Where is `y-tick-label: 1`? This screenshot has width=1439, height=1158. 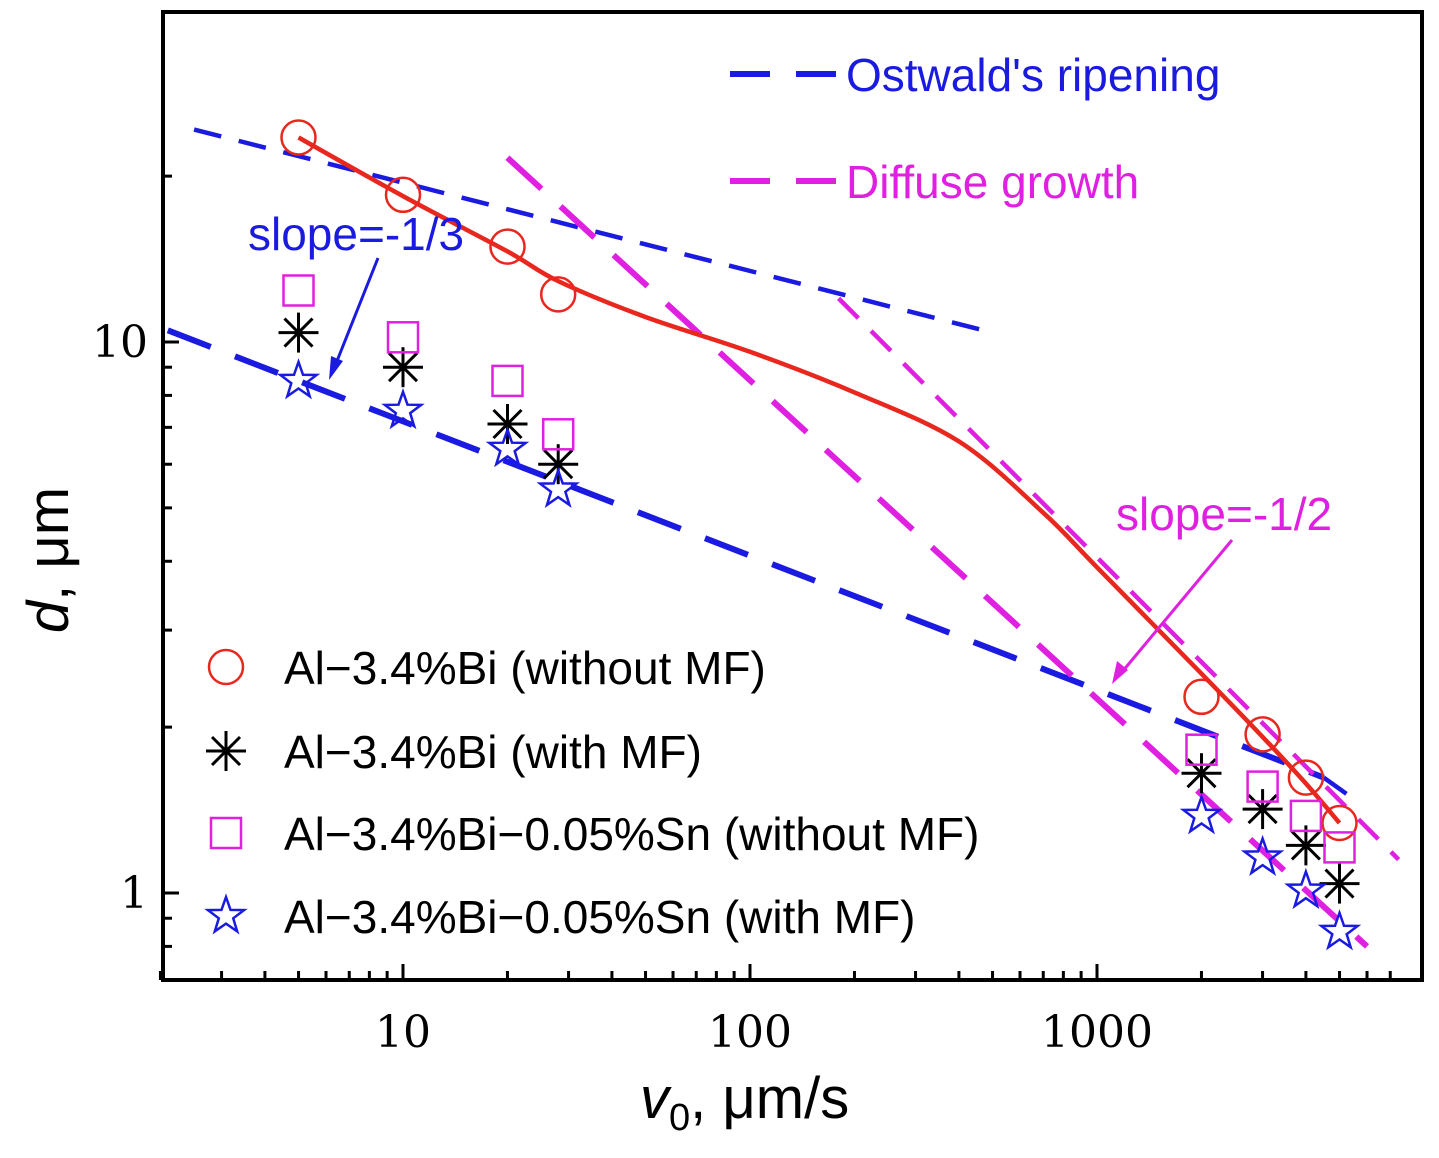 y-tick-label: 1 is located at coordinates (134, 893).